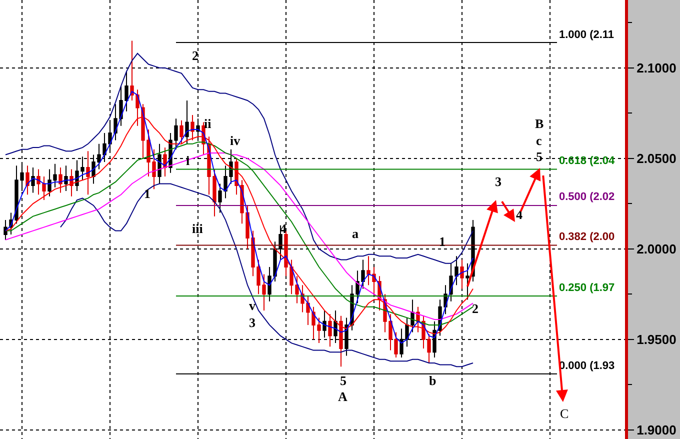 Image resolution: width=680 pixels, height=439 pixels. Describe the element at coordinates (656, 430) in the screenshot. I see `y-tick-label: 1.9000` at that location.